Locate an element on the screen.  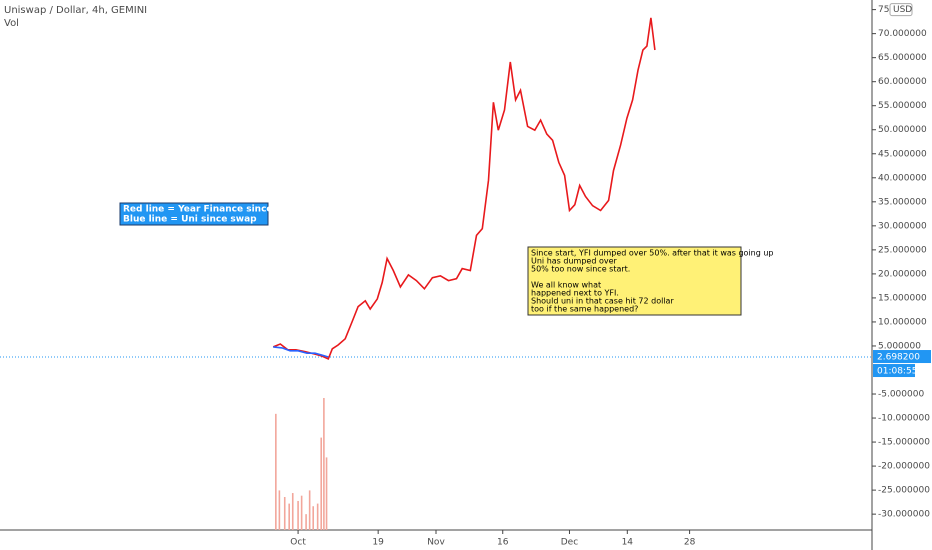
annotation-text: Blue line = Uni since swap is located at coordinates (190, 220).